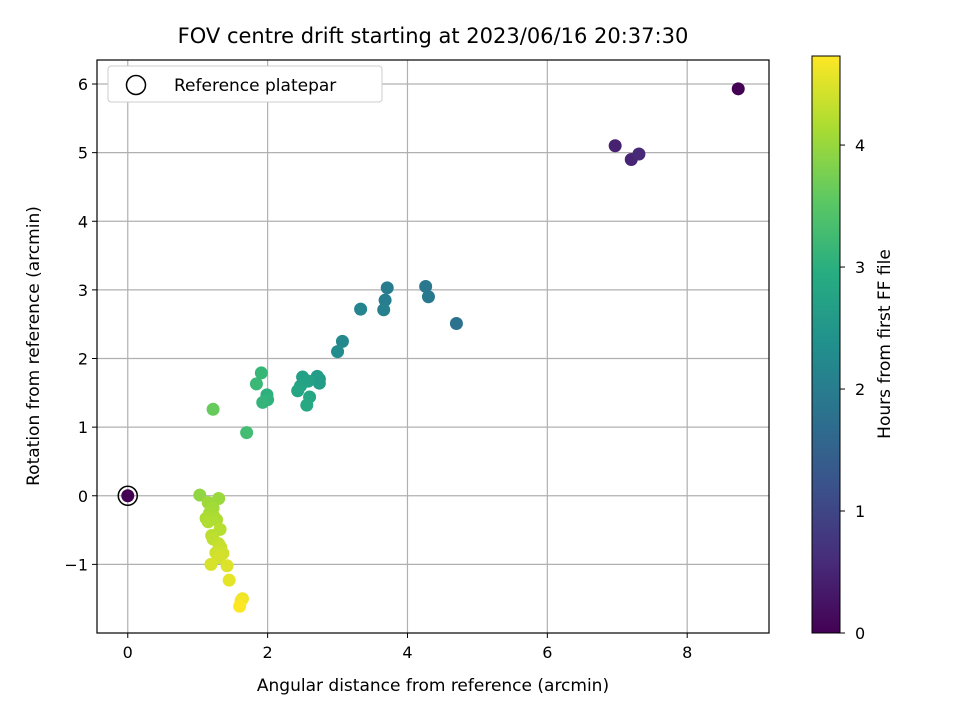 The height and width of the screenshot is (720, 960). What do you see at coordinates (687, 652) in the screenshot?
I see `x-tick-label: 8` at bounding box center [687, 652].